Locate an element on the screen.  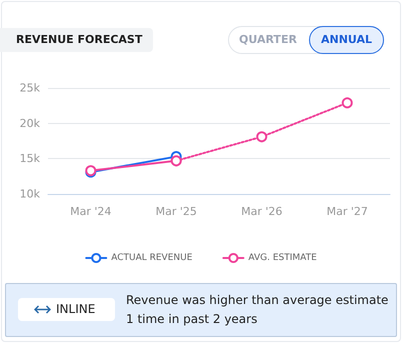
text: QUARTER is located at coordinates (268, 39).